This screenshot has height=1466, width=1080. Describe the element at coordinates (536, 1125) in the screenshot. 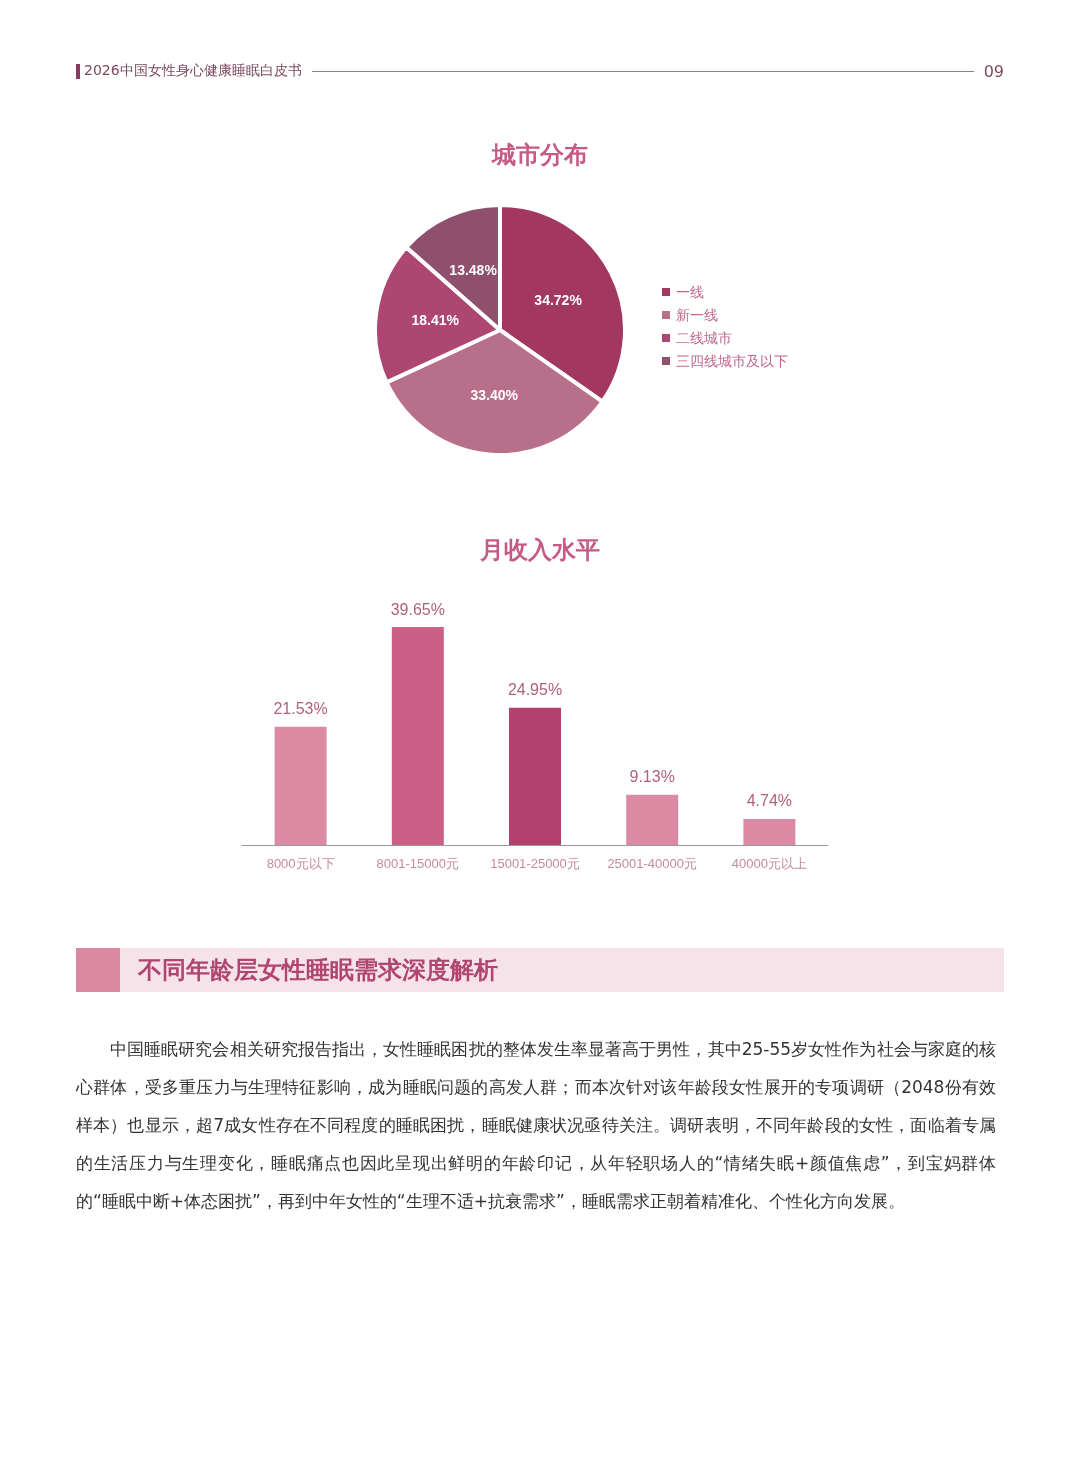

I see `text: 中国睡眠研究会相关研究报告指出，女性睡眠困扰的整体发生率显著高于男性，其中25-55岁女性作为社会与家庭的核心群体，受多重压力与生理特征影响，成为睡眠问题的高发人群；而本次针对该年龄段女性展开的专项调研（2048份有效样本）也显示，超7成女性存在不同程度的睡眠困扰，睡眠健康状况亟待关注。调研表明，不同年龄段的女性，面临着专属的生活压力与生理变化，睡眠痛点也因此呈现出鲜明的年龄印记，从年轻职场人的“情绪失眠+颜值焦虑”，到宝妈群体的“睡眠中断+体态困扰”，再到中年女性的“生理不适+抗衰需求”，睡眠需求正朝着精准化、个性化方向发展。` at that location.